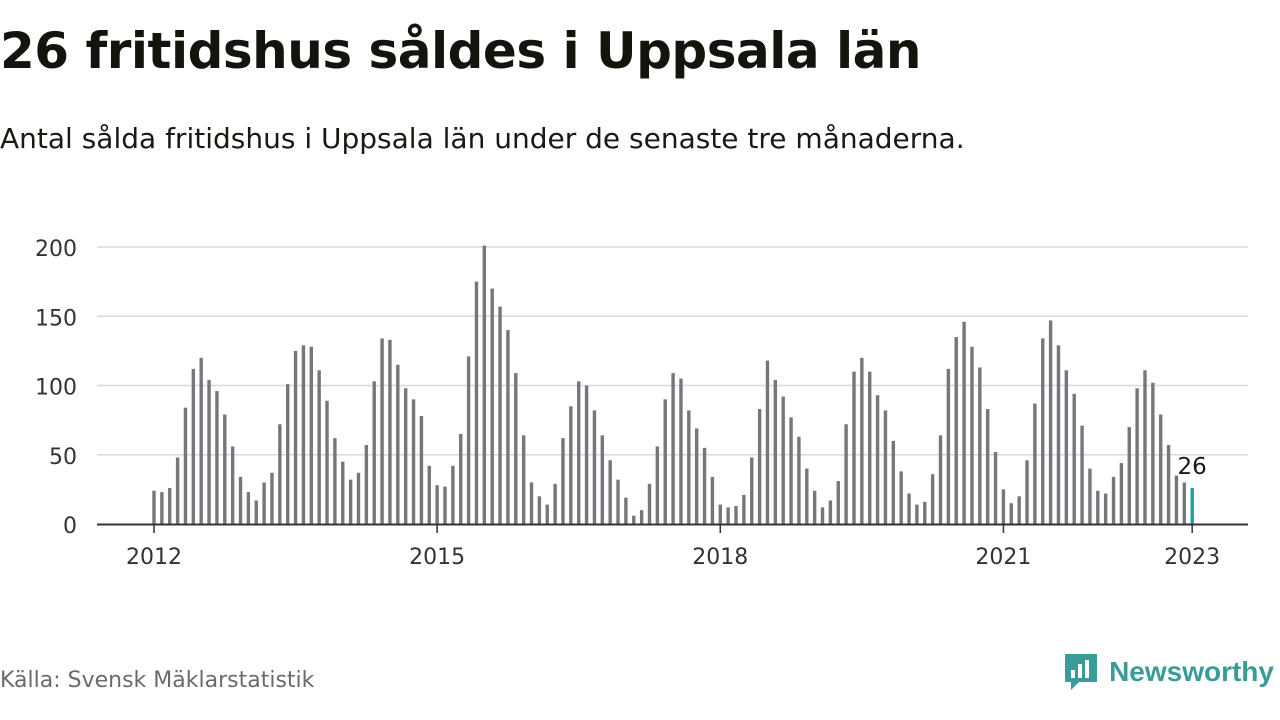 This screenshot has height=720, width=1280. Describe the element at coordinates (56, 388) in the screenshot. I see `y-tick-label: 100` at that location.